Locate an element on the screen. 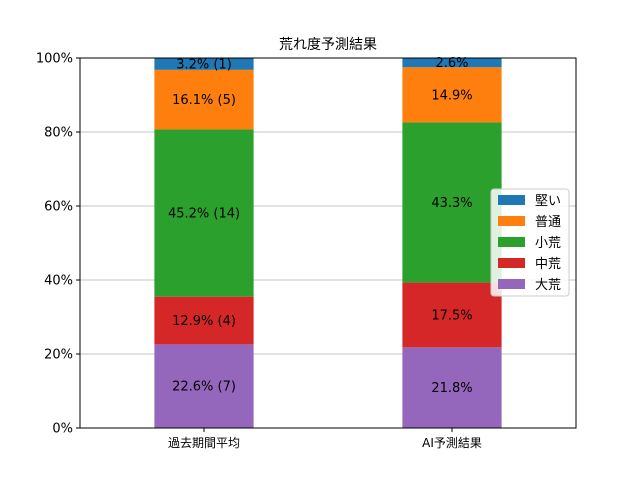 This screenshot has height=480, width=640. y-tick-label: 20% is located at coordinates (58, 355).